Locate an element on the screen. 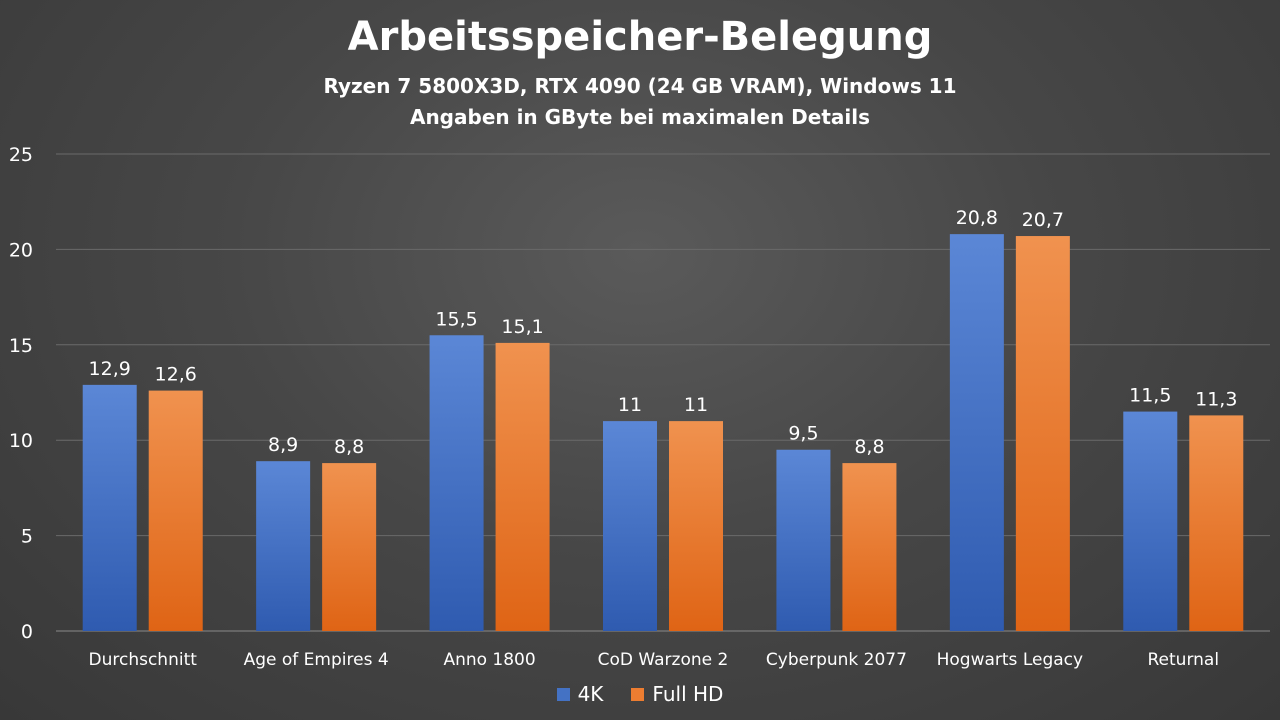 This screenshot has width=1280, height=720. data-label-4k-returnal: 11,5 is located at coordinates (1150, 396).